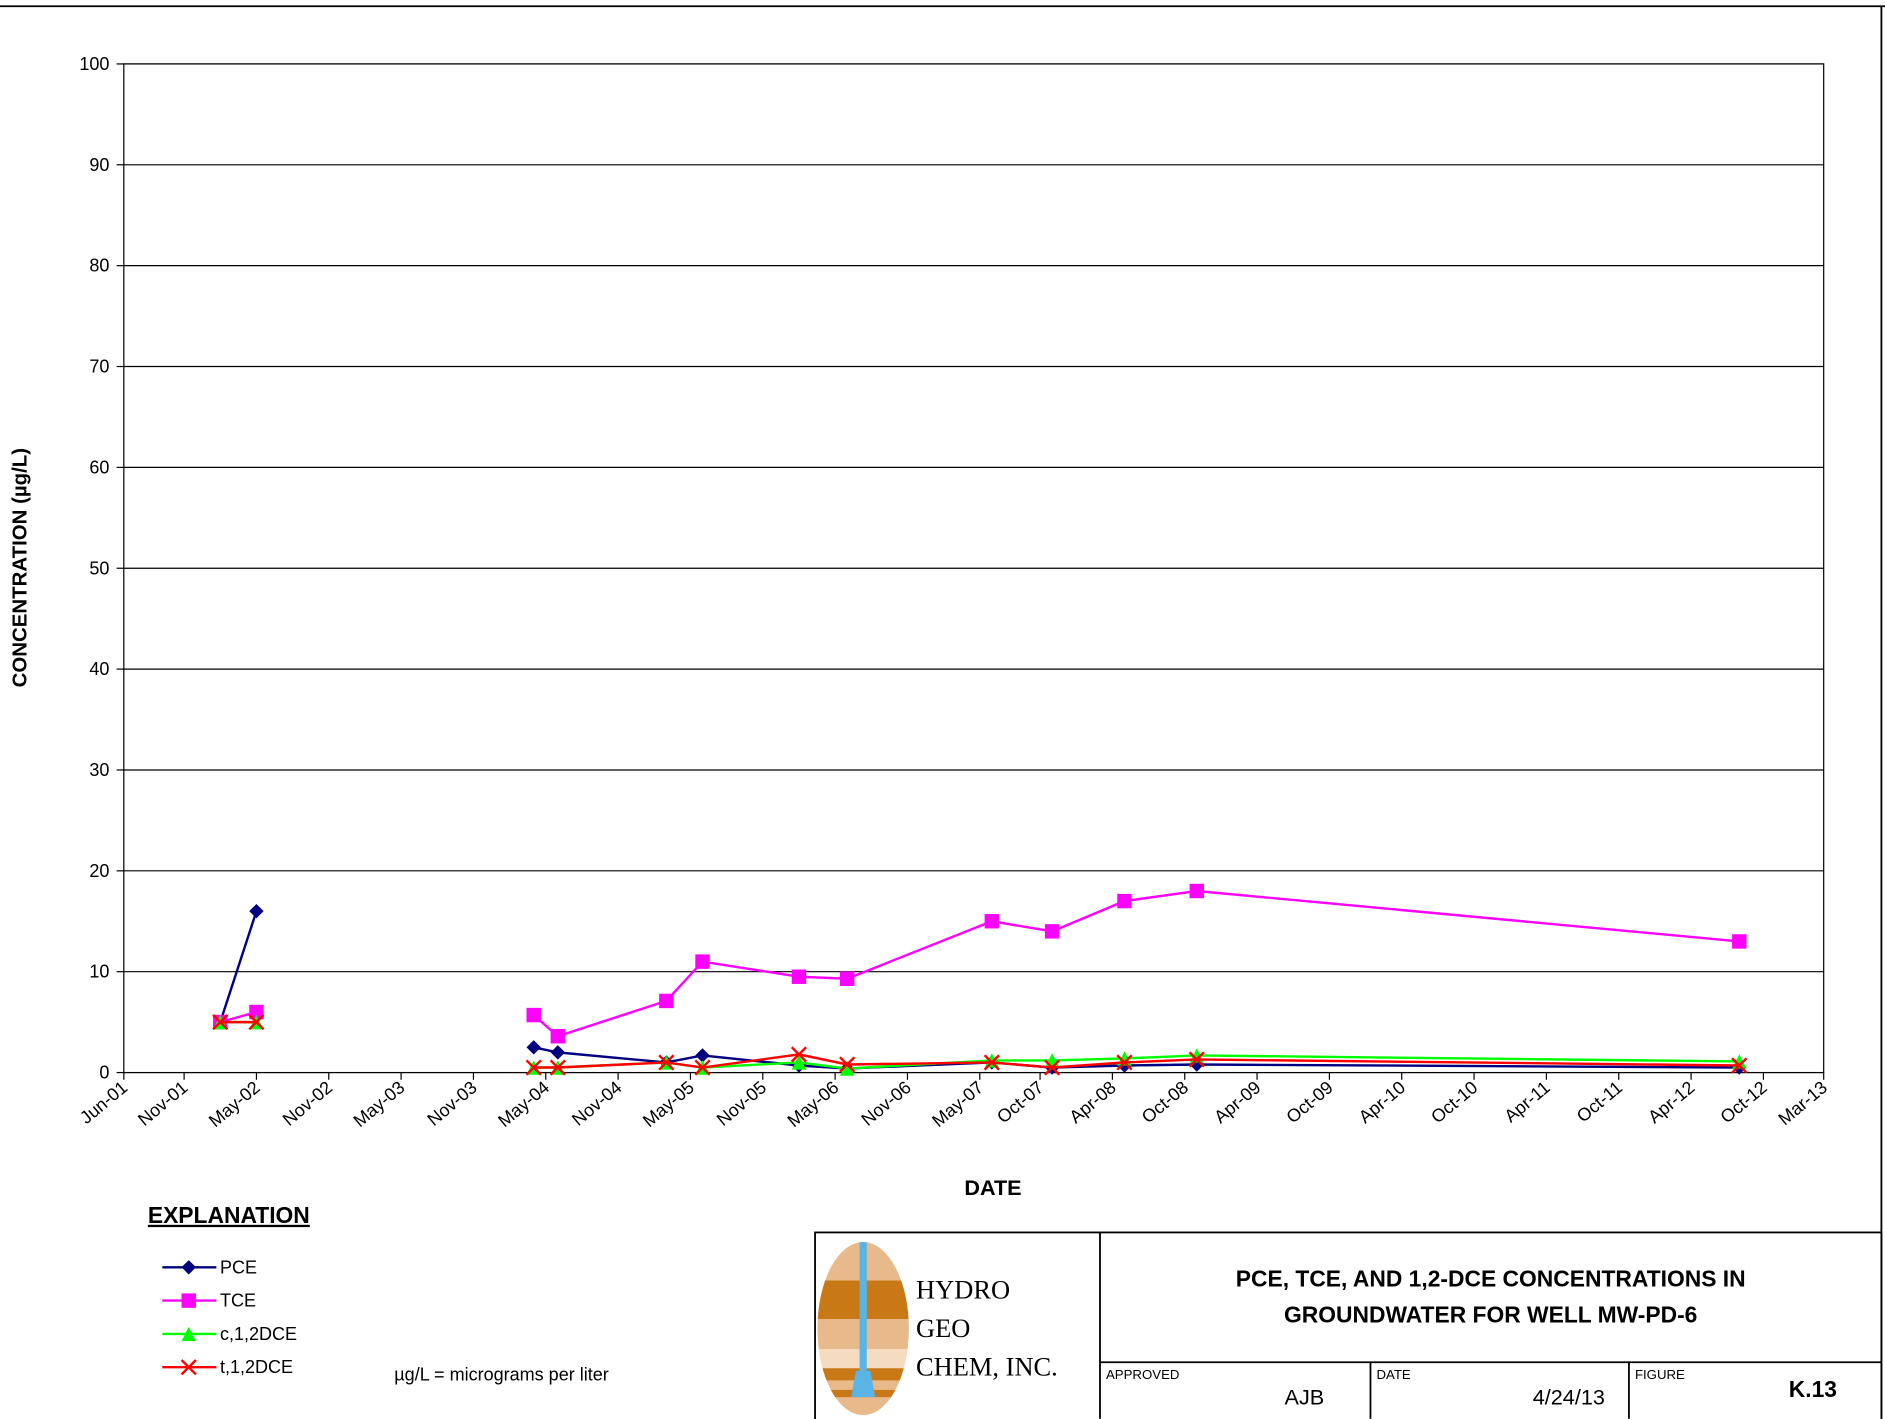 This screenshot has height=1419, width=1885. What do you see at coordinates (99, 871) in the screenshot?
I see `y-tick-label: 20` at bounding box center [99, 871].